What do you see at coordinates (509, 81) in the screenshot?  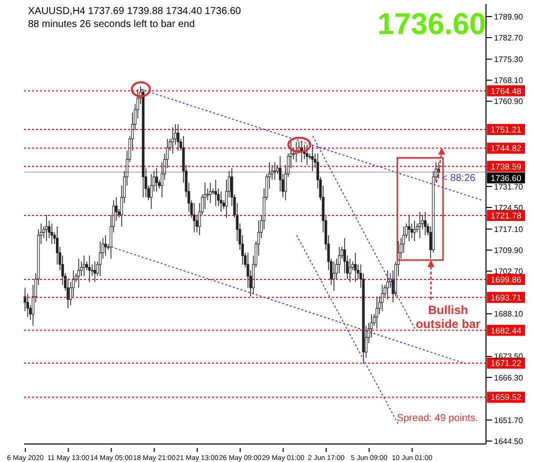 I see `y-tick-label: 1768.10` at bounding box center [509, 81].